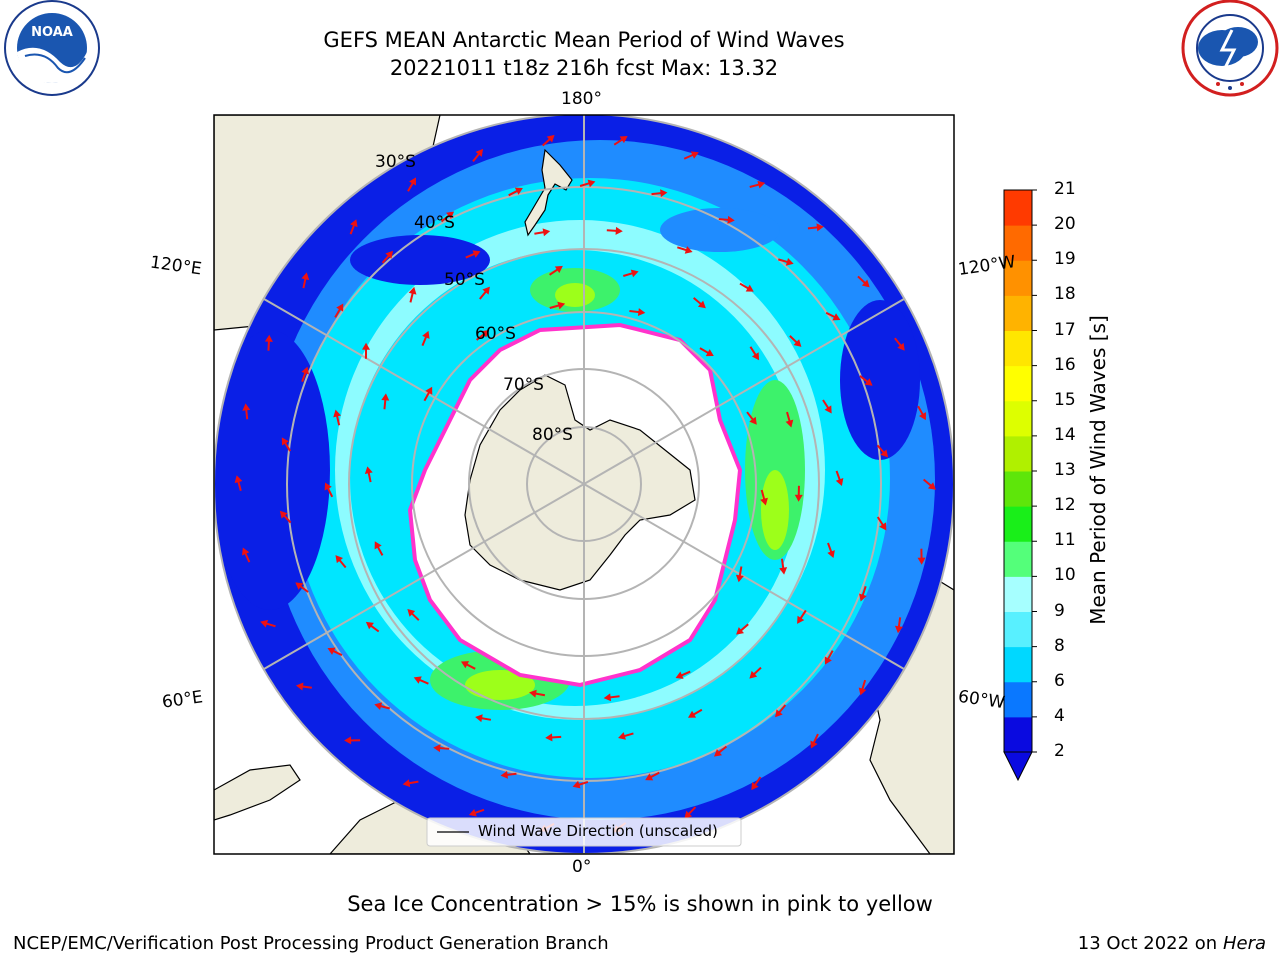 This screenshot has height=960, width=1280. I want to click on footer-host: Hera, so click(1244, 943).